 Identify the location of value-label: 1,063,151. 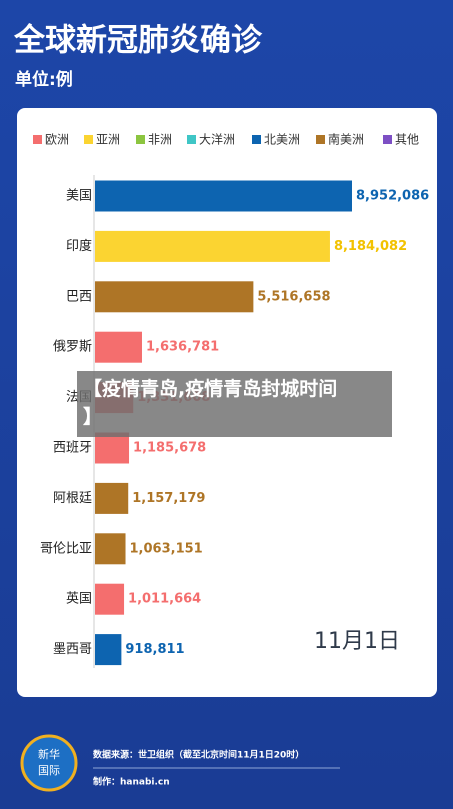
(166, 548).